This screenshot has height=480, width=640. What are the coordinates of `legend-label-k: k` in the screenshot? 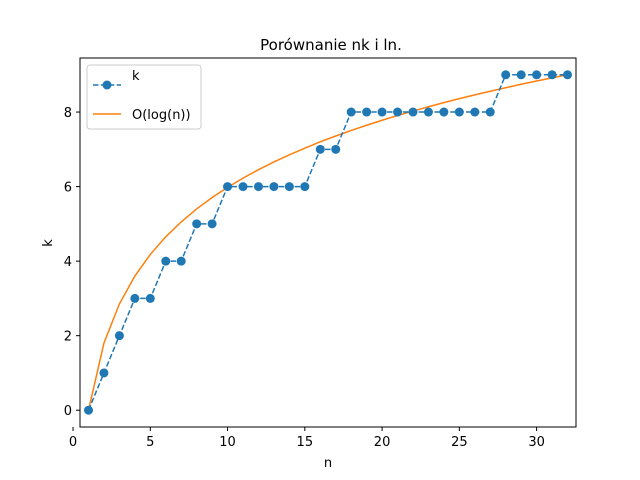 It's located at (136, 76).